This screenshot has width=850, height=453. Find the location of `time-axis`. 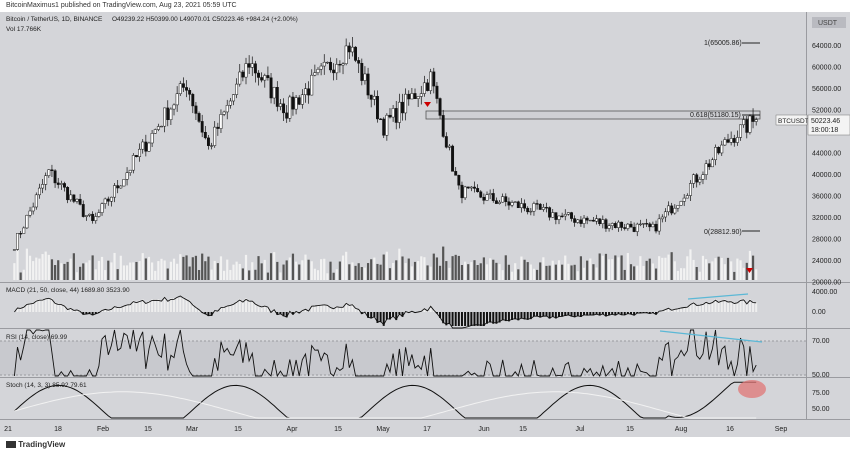

time-axis is located at coordinates (425, 428).